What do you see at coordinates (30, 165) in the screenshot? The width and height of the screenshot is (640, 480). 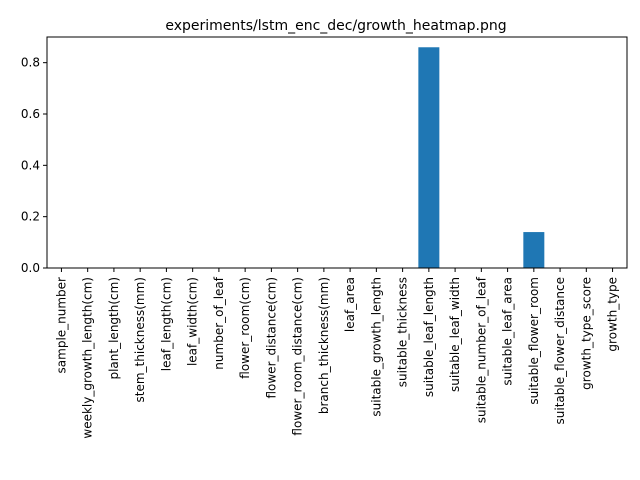 I see `y-tick-label: 0.4` at bounding box center [30, 165].